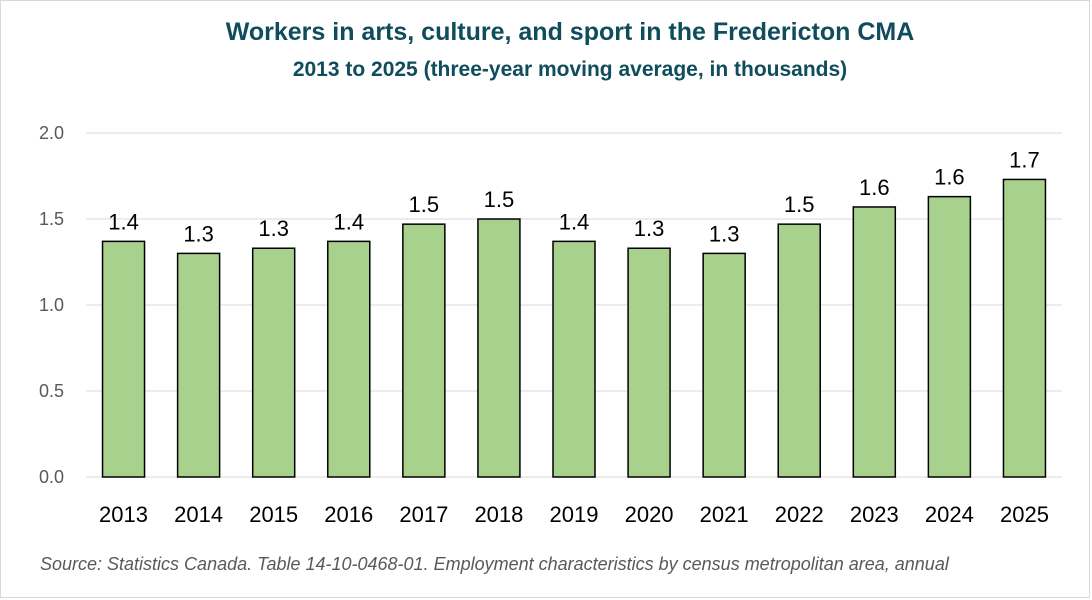 The image size is (1092, 600). What do you see at coordinates (51, 477) in the screenshot?
I see `y-tick-label: 0.0` at bounding box center [51, 477].